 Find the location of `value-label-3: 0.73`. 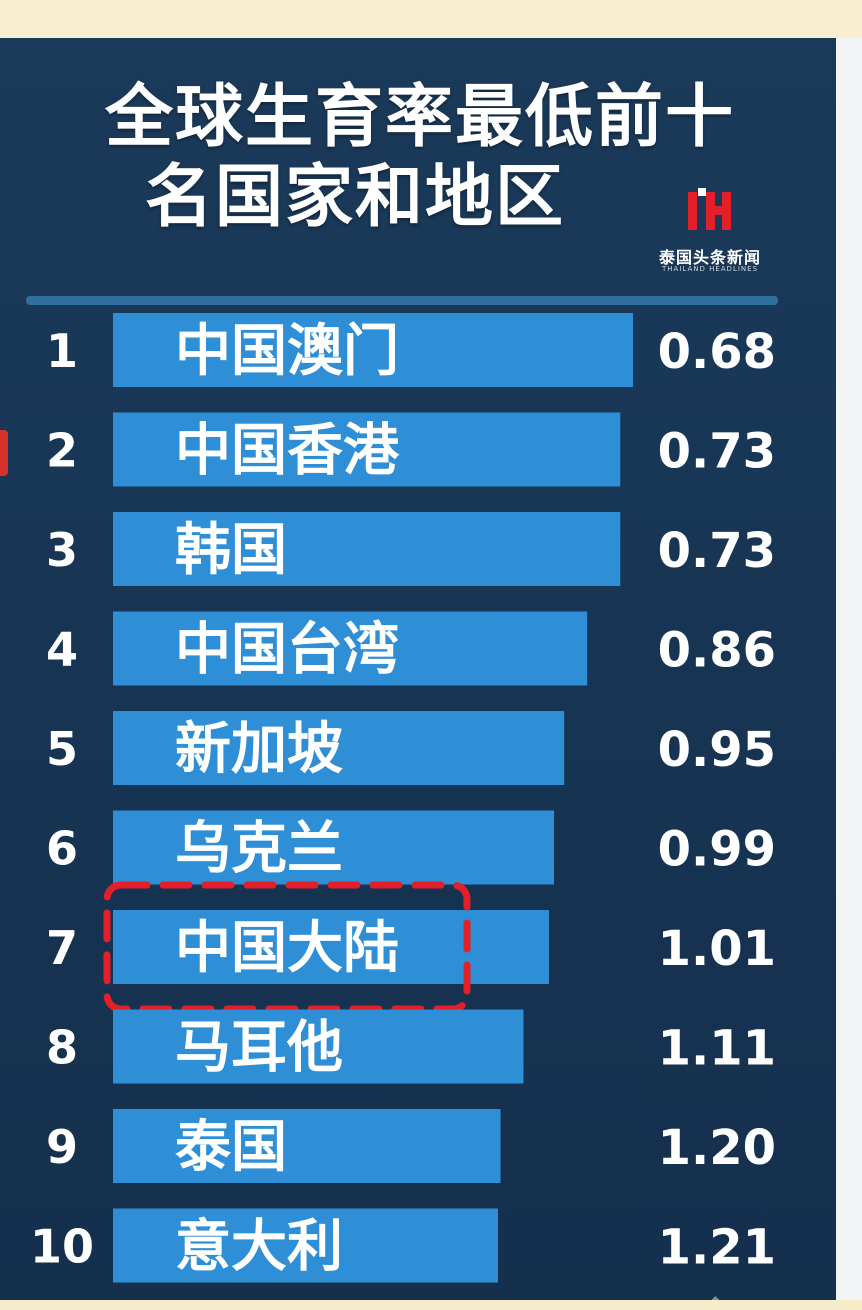

value-label-3: 0.73 is located at coordinates (717, 551).